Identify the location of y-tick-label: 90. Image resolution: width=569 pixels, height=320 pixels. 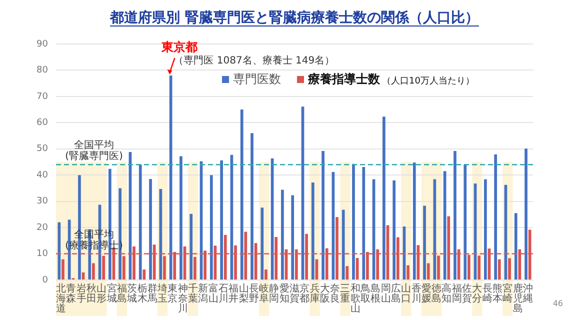
(42, 44).